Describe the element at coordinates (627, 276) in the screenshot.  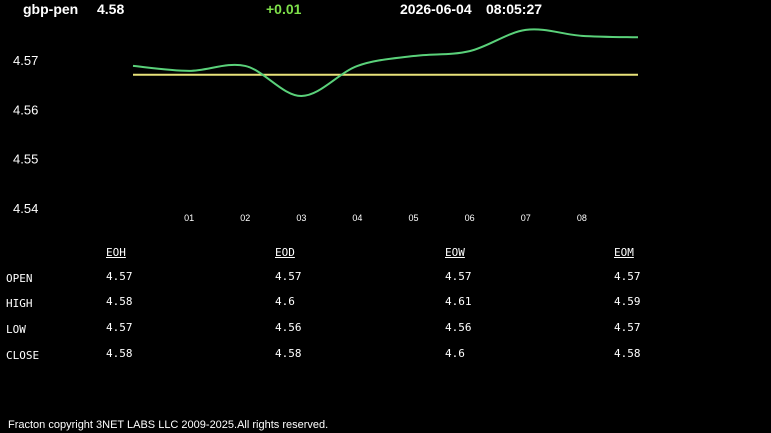
I see `cell-open-eom: 4.57` at that location.